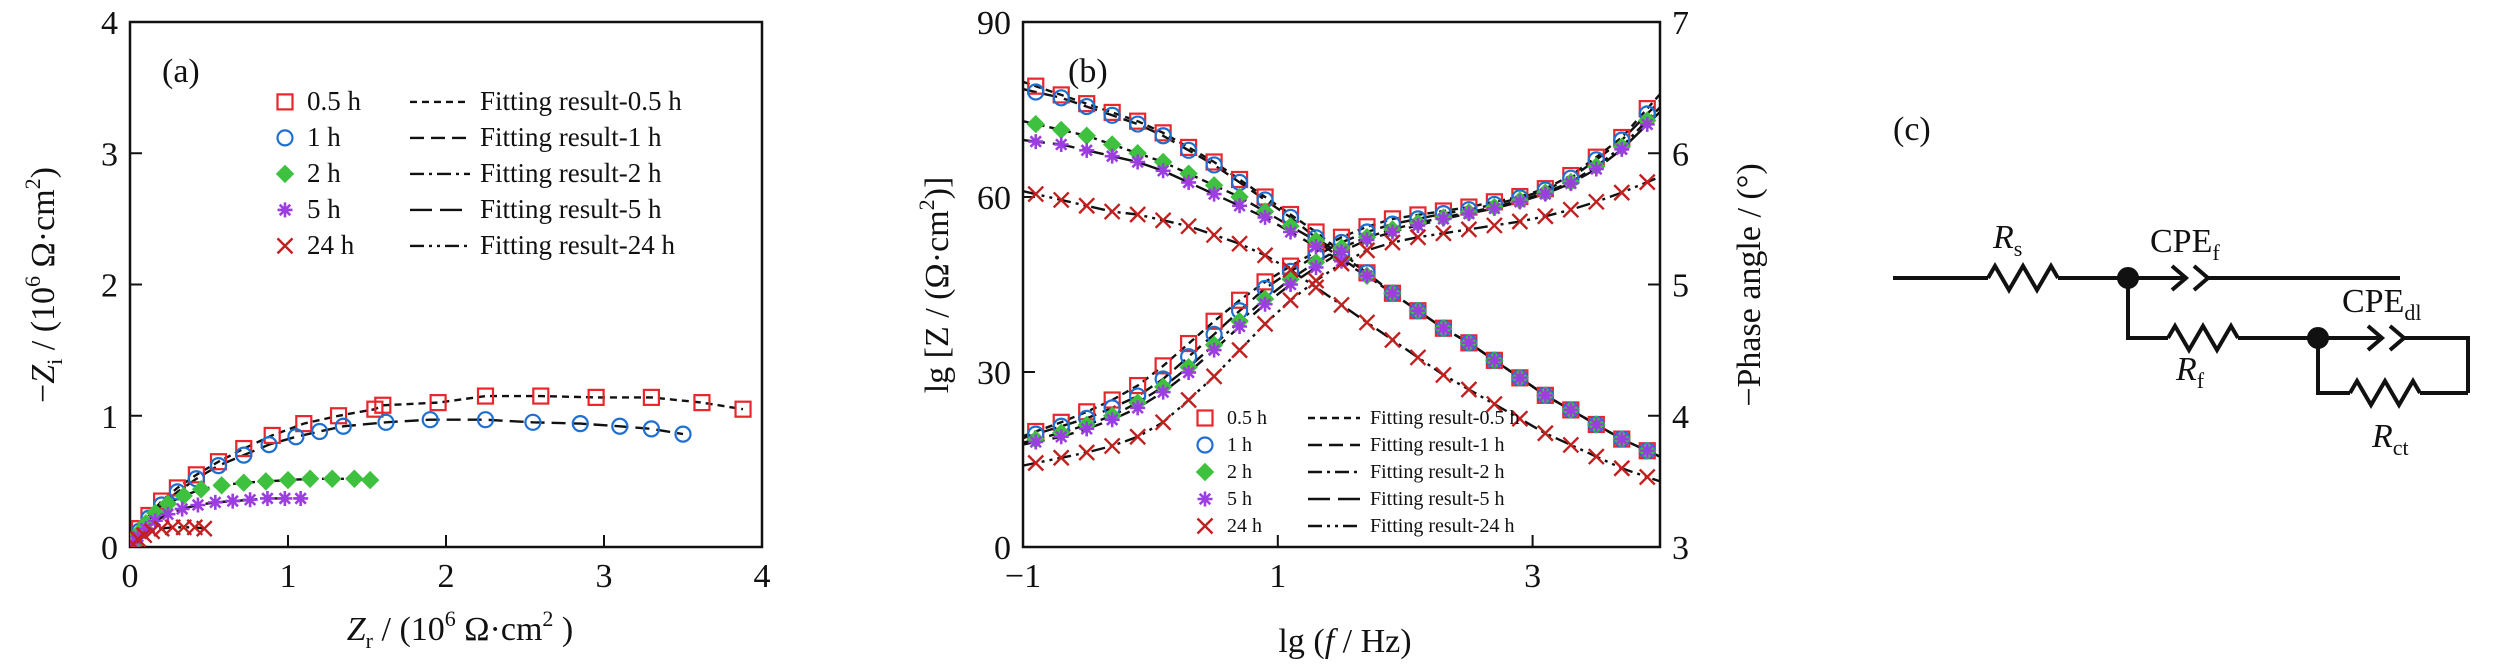 The image size is (2520, 667). I want to click on legend-entry-label: 1 h, so click(324, 137).